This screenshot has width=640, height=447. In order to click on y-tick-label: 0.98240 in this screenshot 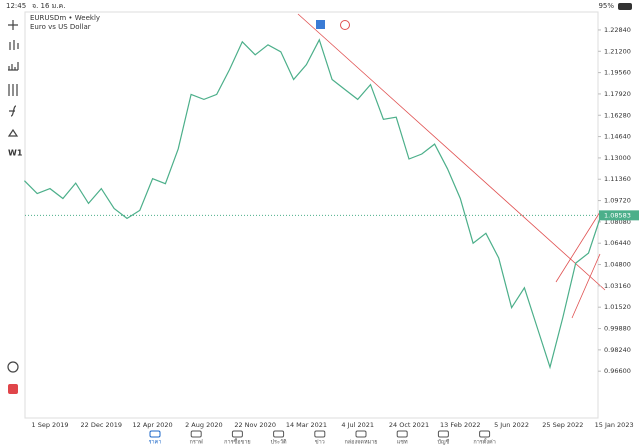, I will do `click(617, 350)`.